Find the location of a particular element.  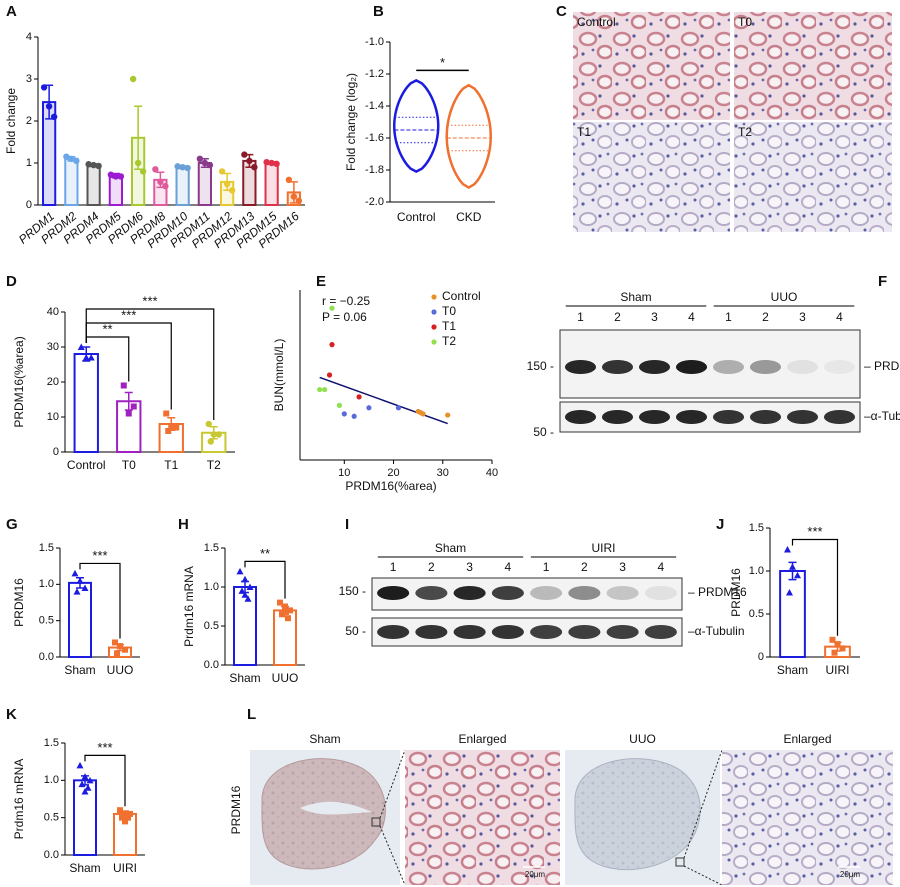

y-tick-label: 0.5 is located at coordinates (46, 621).